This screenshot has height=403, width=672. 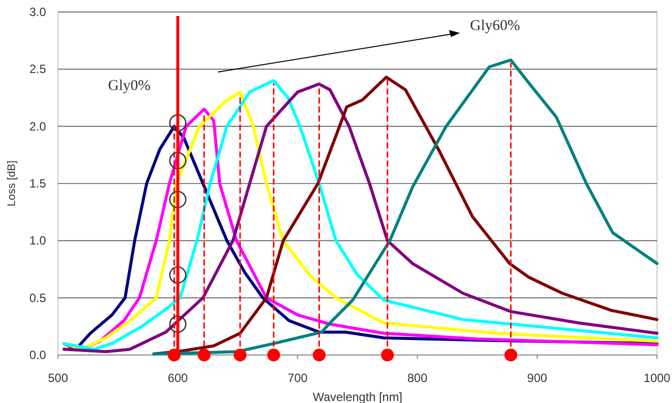 What do you see at coordinates (537, 378) in the screenshot?
I see `x-tick-label: 900` at bounding box center [537, 378].